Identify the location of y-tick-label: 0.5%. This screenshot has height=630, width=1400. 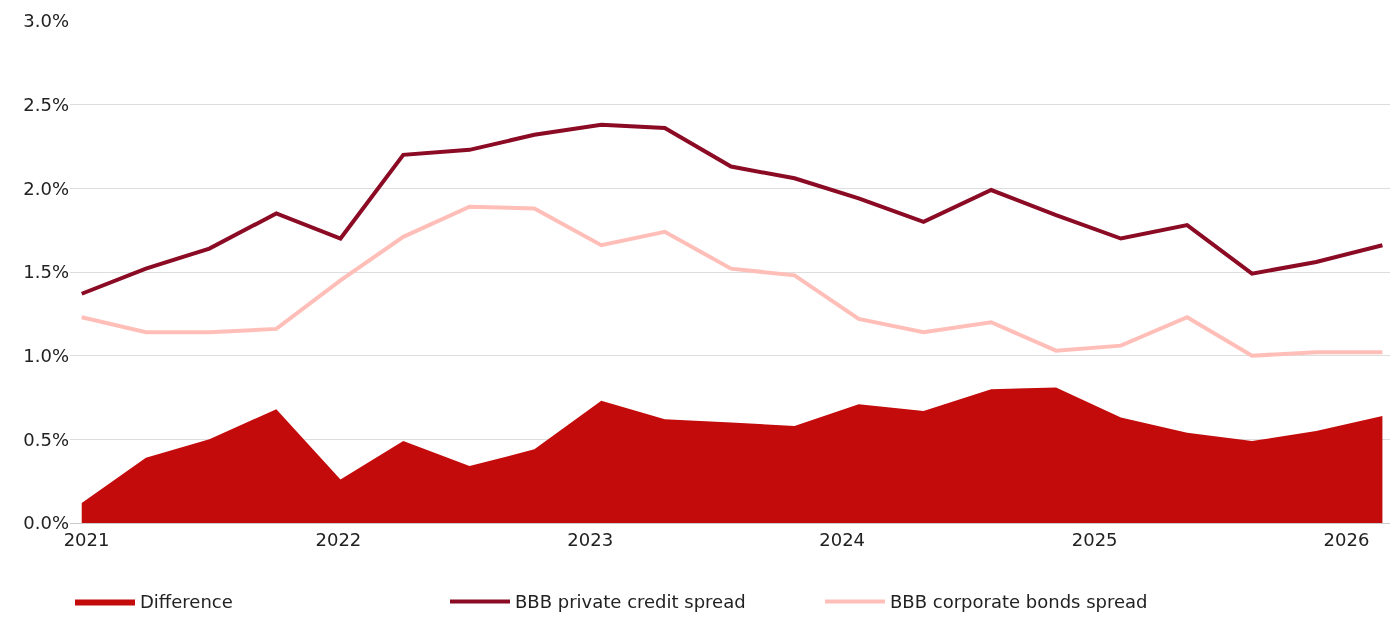
(46, 439).